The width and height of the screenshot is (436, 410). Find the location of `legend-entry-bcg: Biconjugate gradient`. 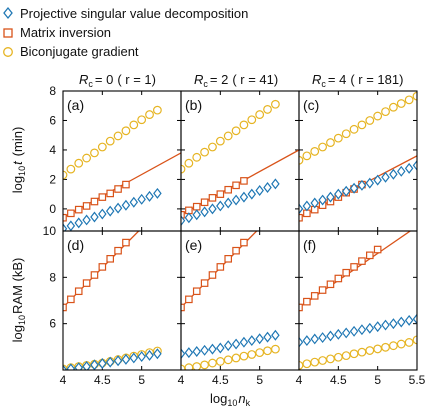

legend-entry-bcg: Biconjugate gradient is located at coordinates (71, 51).